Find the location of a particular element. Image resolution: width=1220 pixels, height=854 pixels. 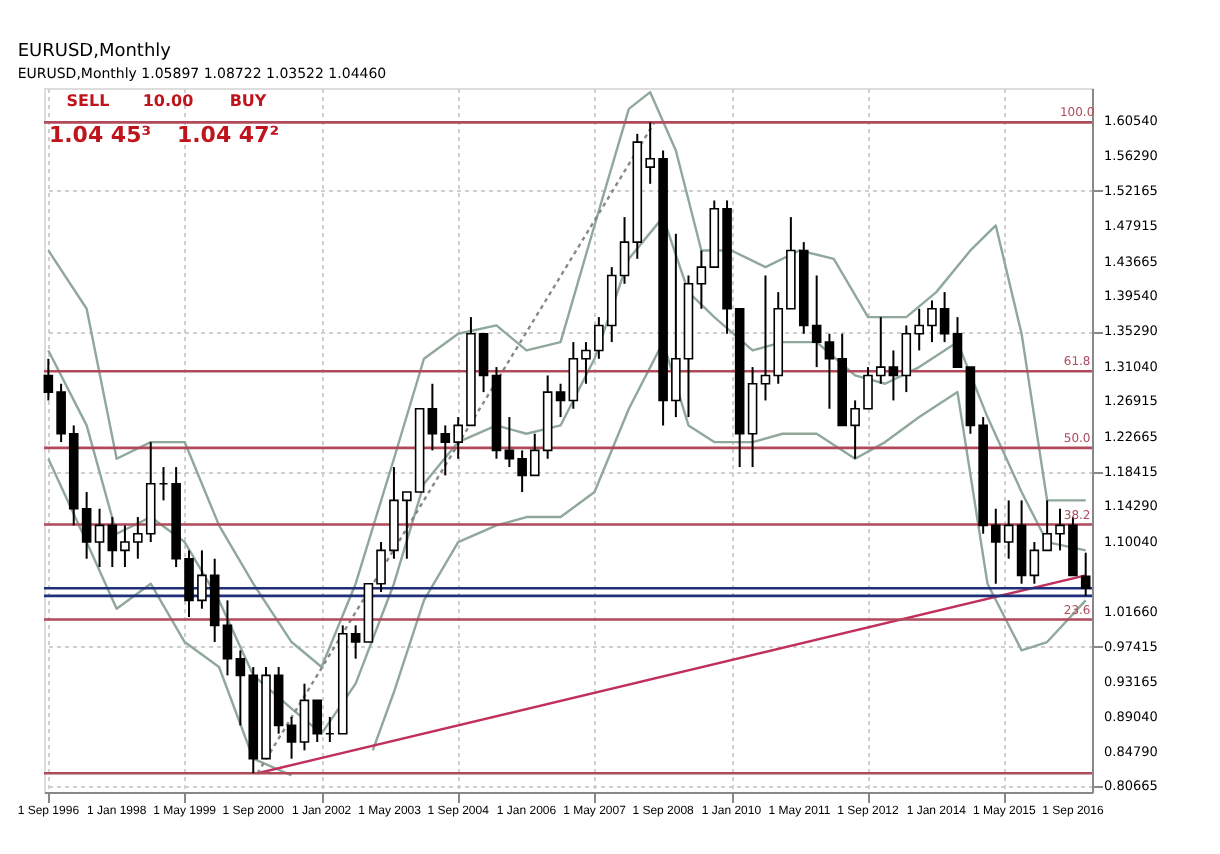

annotation: 10.00 is located at coordinates (168, 101).